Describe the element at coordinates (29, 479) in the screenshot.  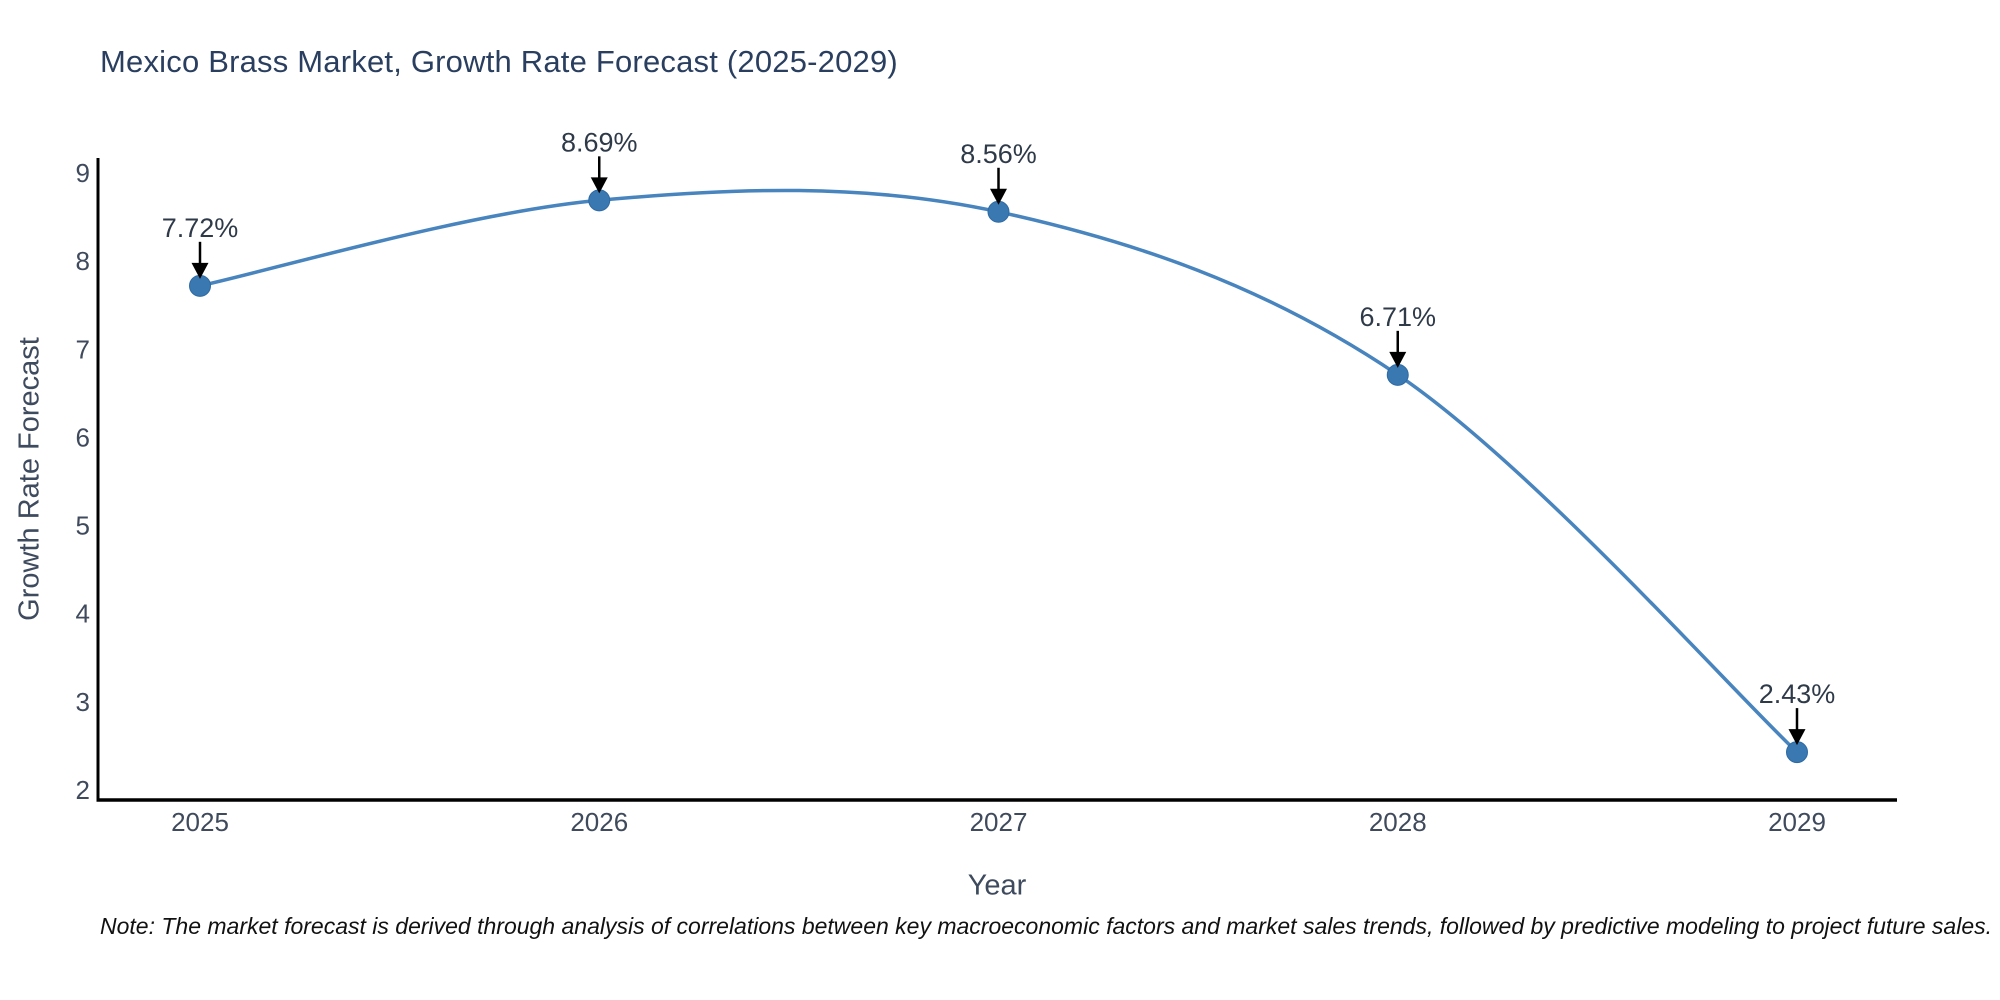
I see `y-axis-title: Growth Rate Forecast` at that location.